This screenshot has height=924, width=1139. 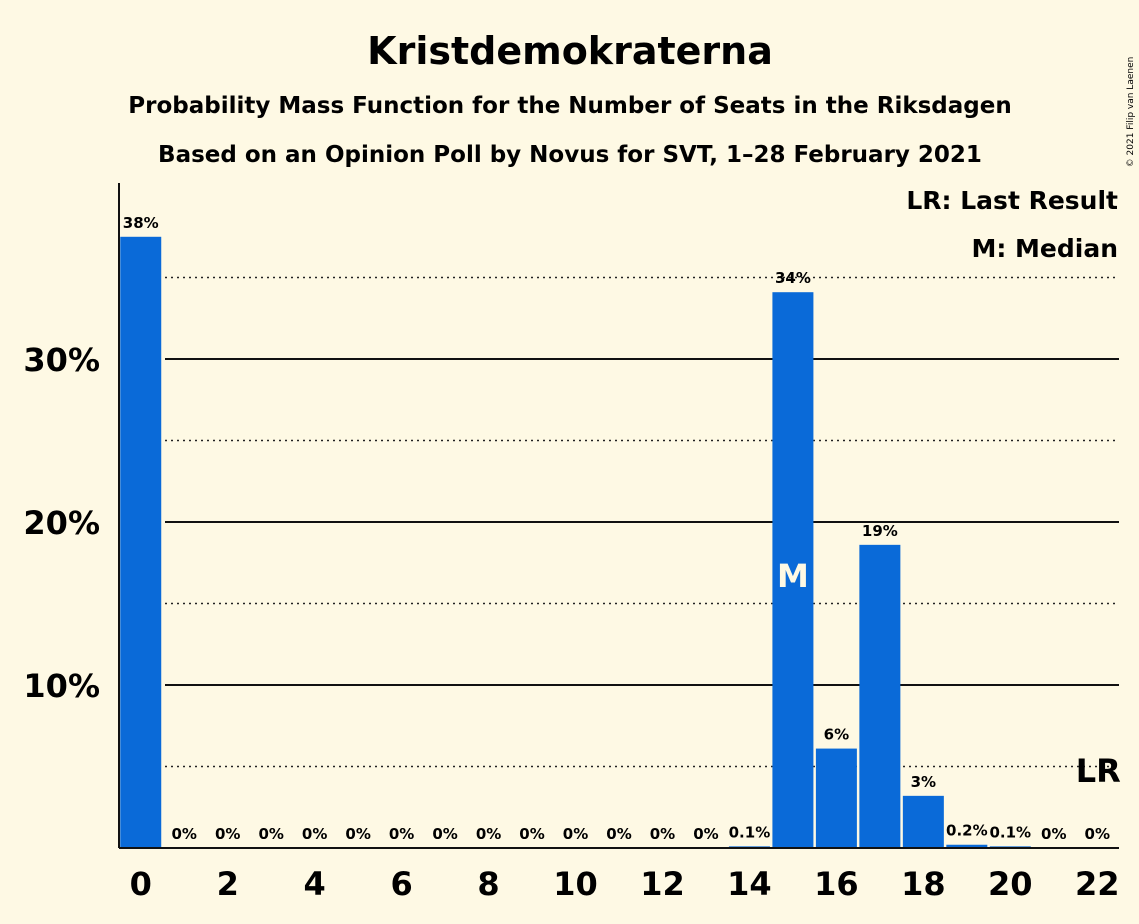 What do you see at coordinates (619, 875) in the screenshot?
I see `x-axis: 0 2 4 6 8 10 12 14 16 18 20 22` at bounding box center [619, 875].